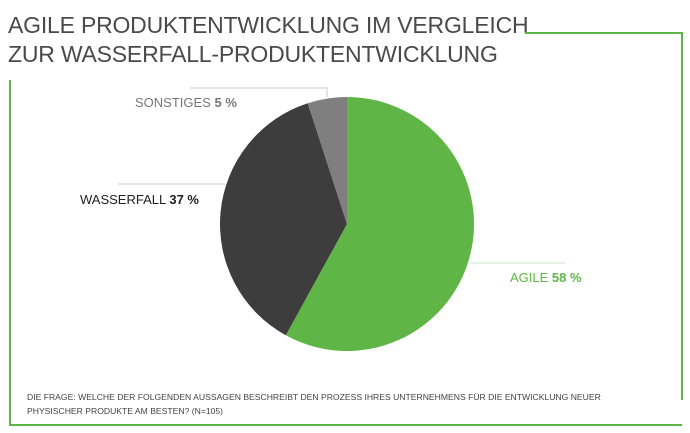 The height and width of the screenshot is (433, 690). What do you see at coordinates (327, 160) in the screenshot?
I see `pie-slice-sonstiges` at bounding box center [327, 160].